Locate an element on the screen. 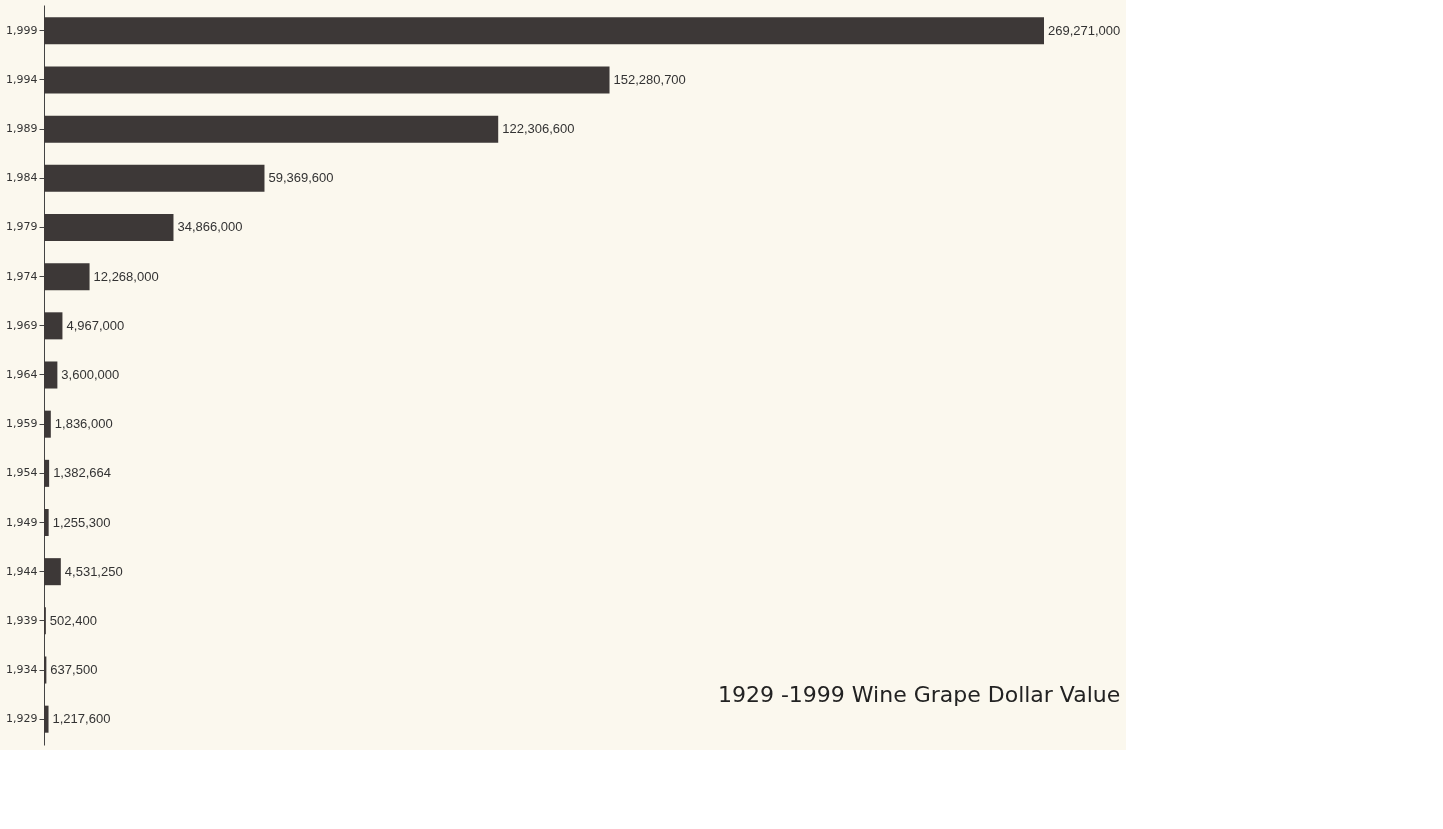  y-tick-label: 1,994 is located at coordinates (22, 79).